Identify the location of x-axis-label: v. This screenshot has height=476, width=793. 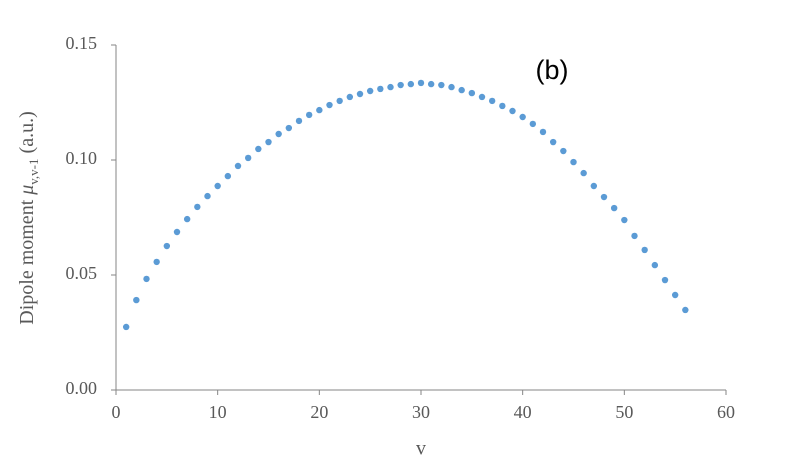
(421, 449).